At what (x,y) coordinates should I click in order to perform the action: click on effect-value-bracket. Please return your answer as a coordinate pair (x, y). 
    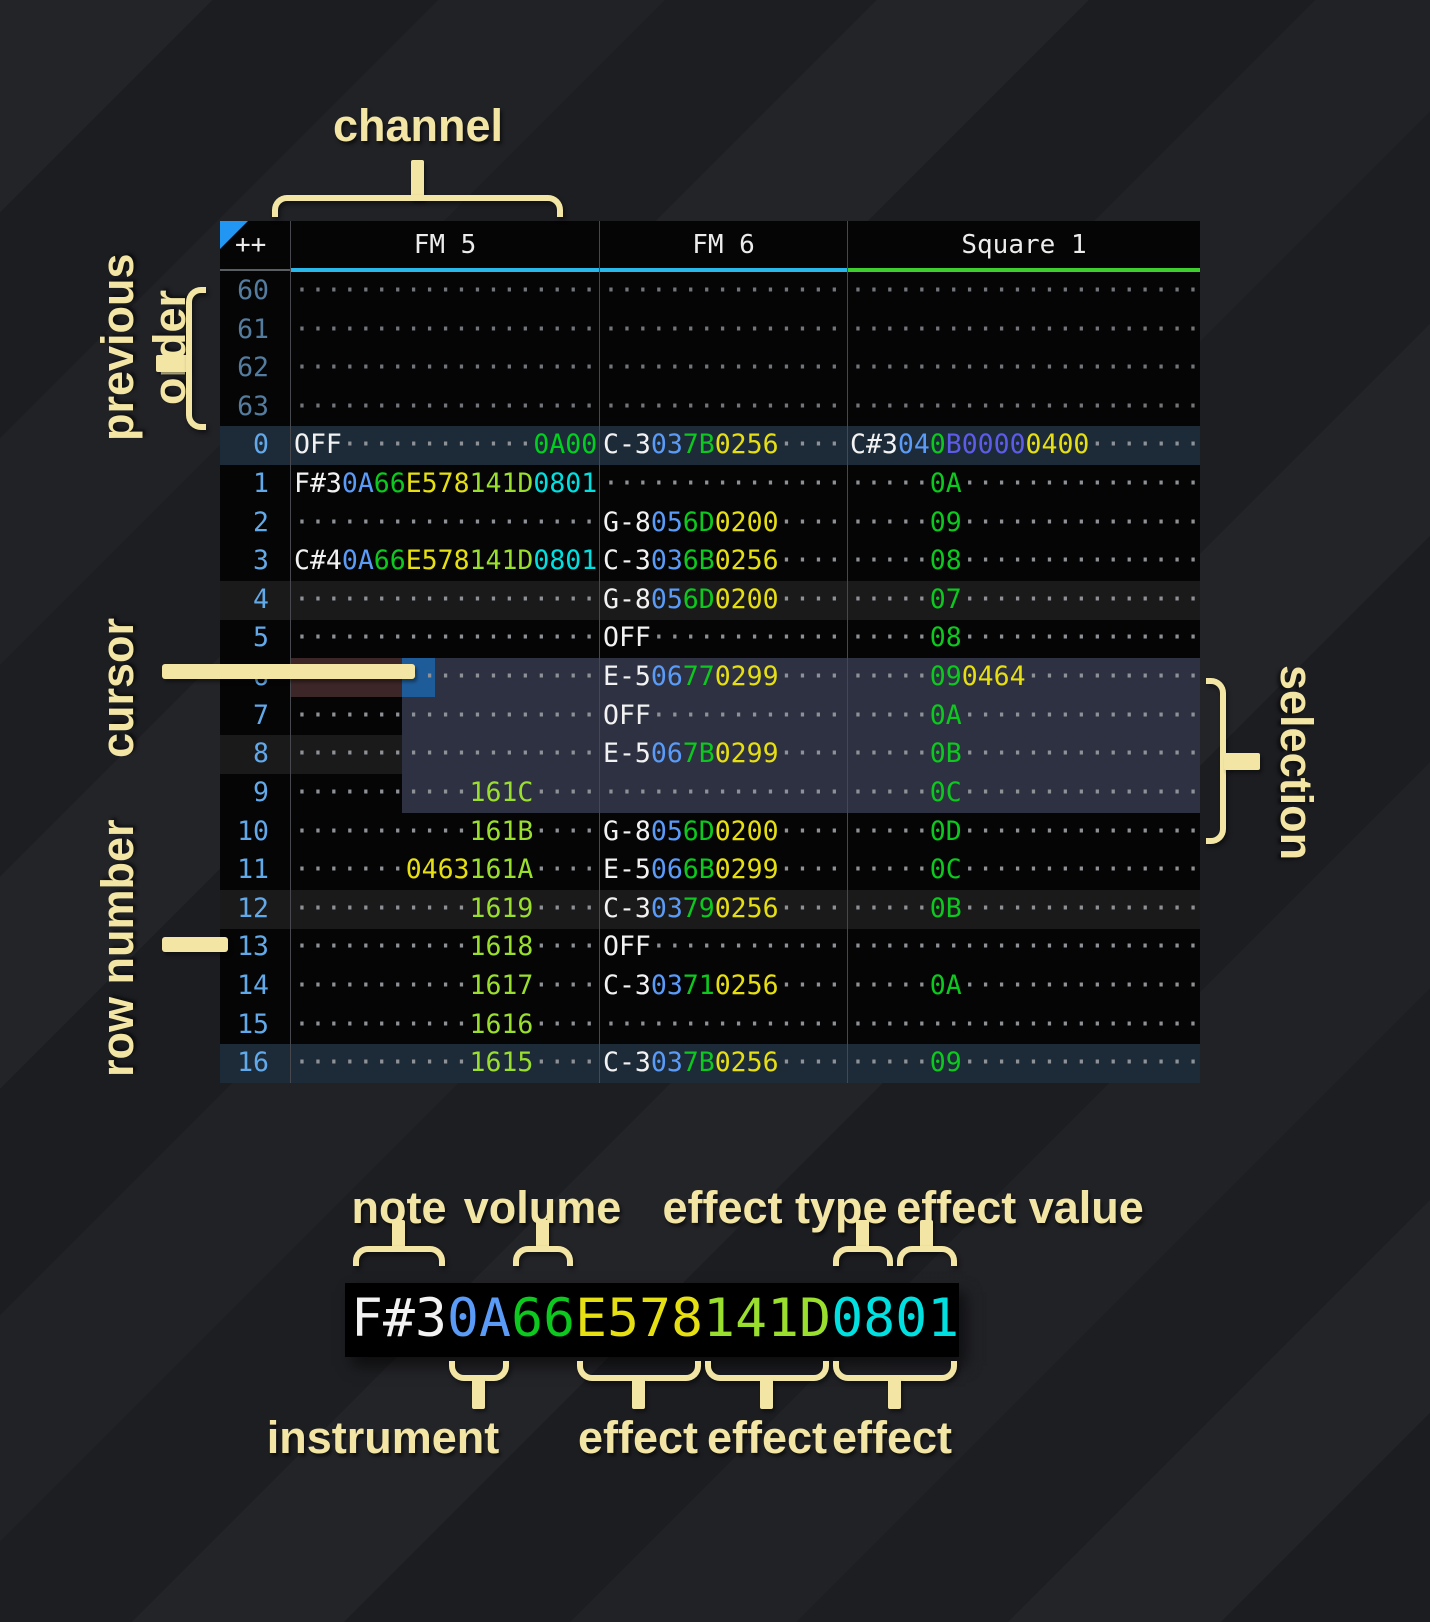
    Looking at the image, I should click on (927, 1256).